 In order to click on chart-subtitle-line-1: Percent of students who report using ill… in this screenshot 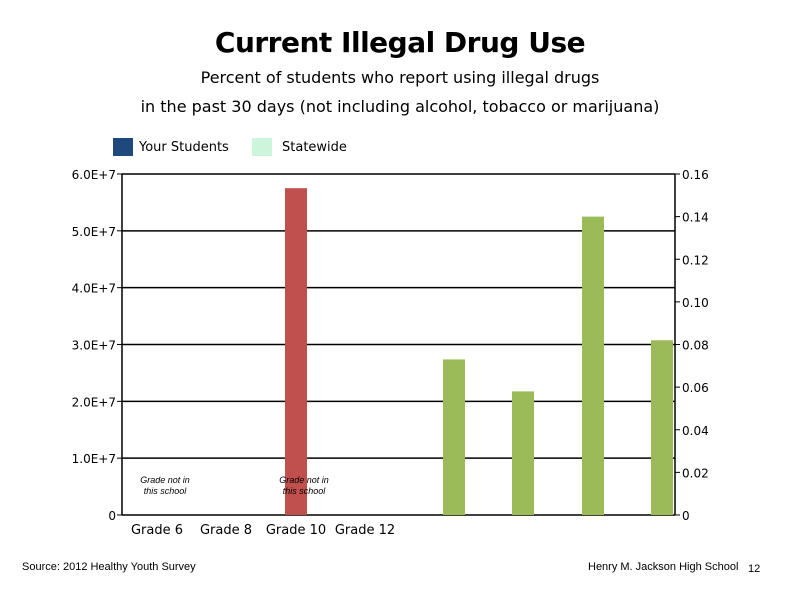, I will do `click(400, 77)`.